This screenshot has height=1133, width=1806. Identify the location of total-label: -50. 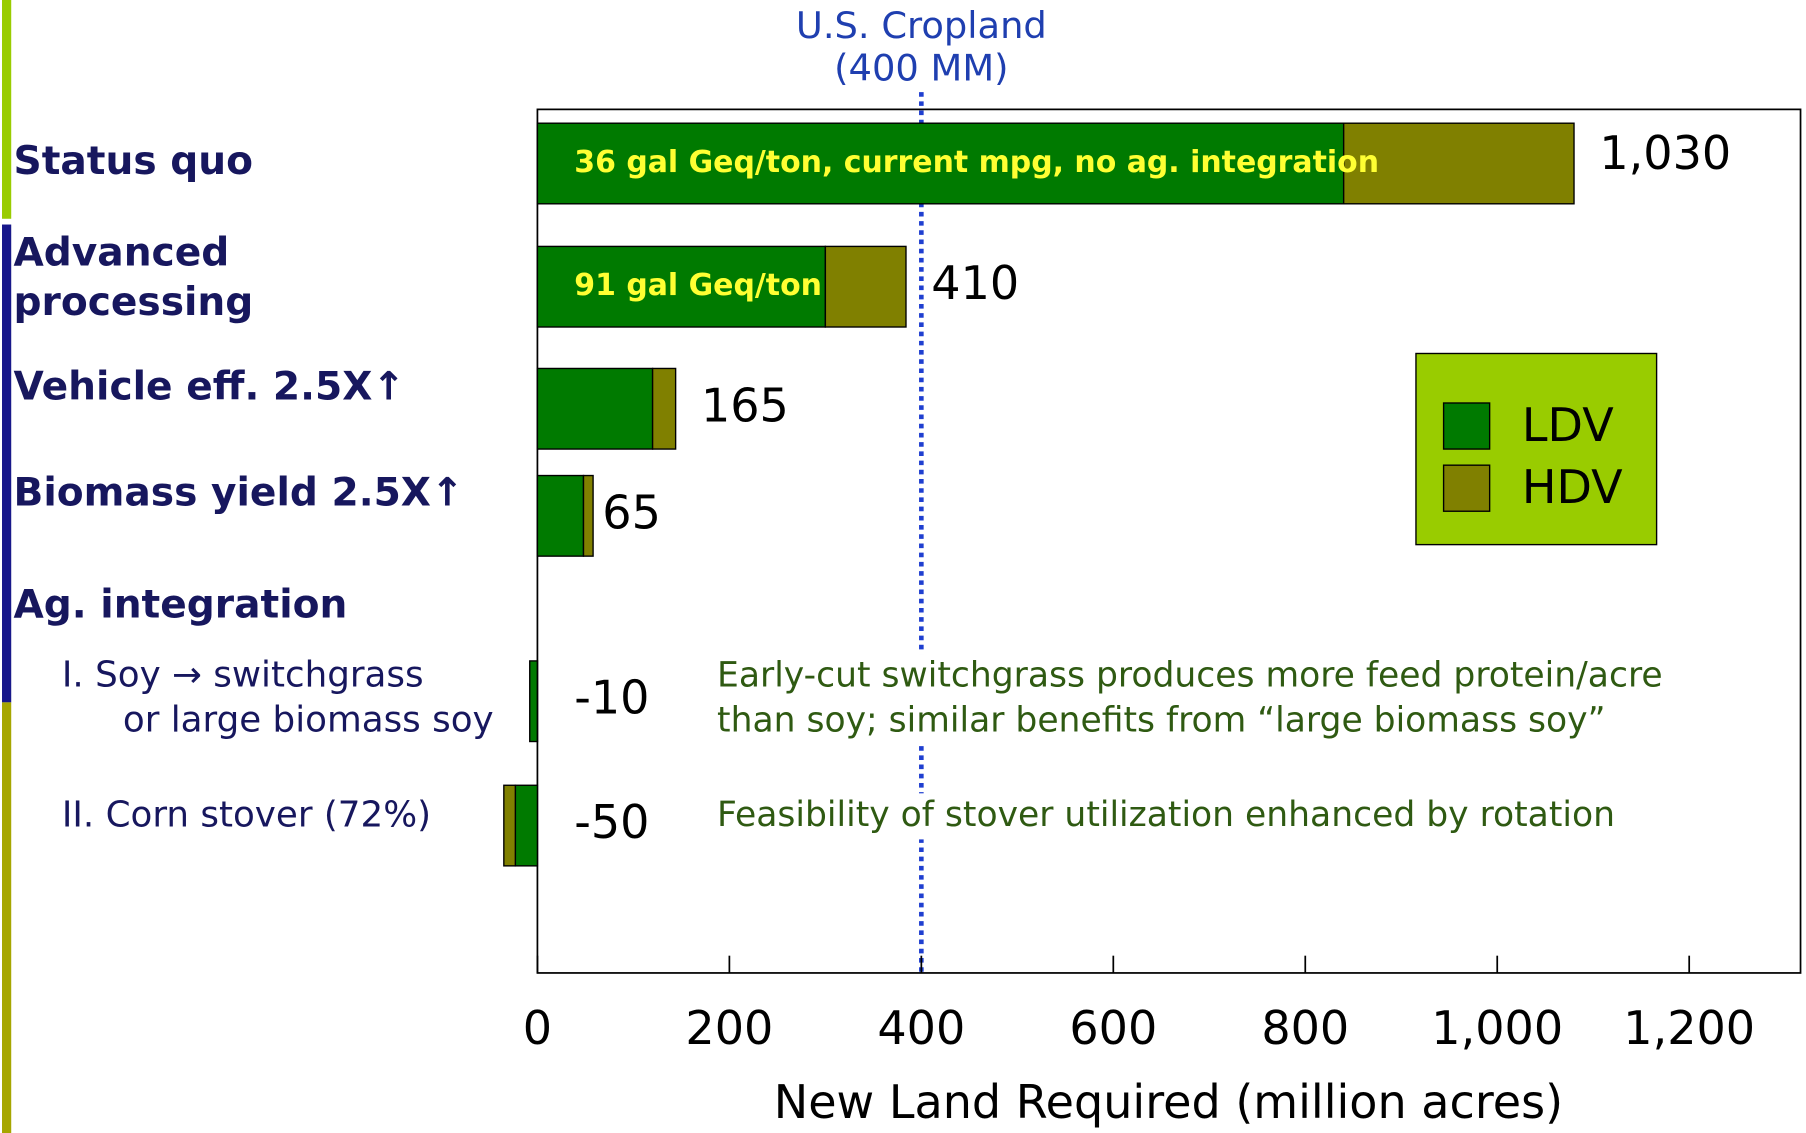
(611, 822).